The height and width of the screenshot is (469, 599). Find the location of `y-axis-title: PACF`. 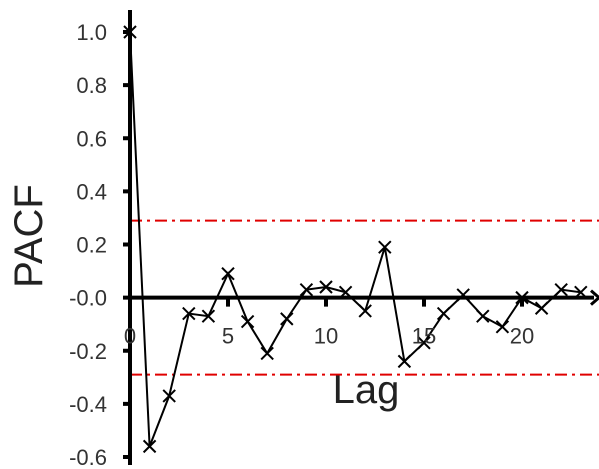

y-axis-title: PACF is located at coordinates (29, 236).